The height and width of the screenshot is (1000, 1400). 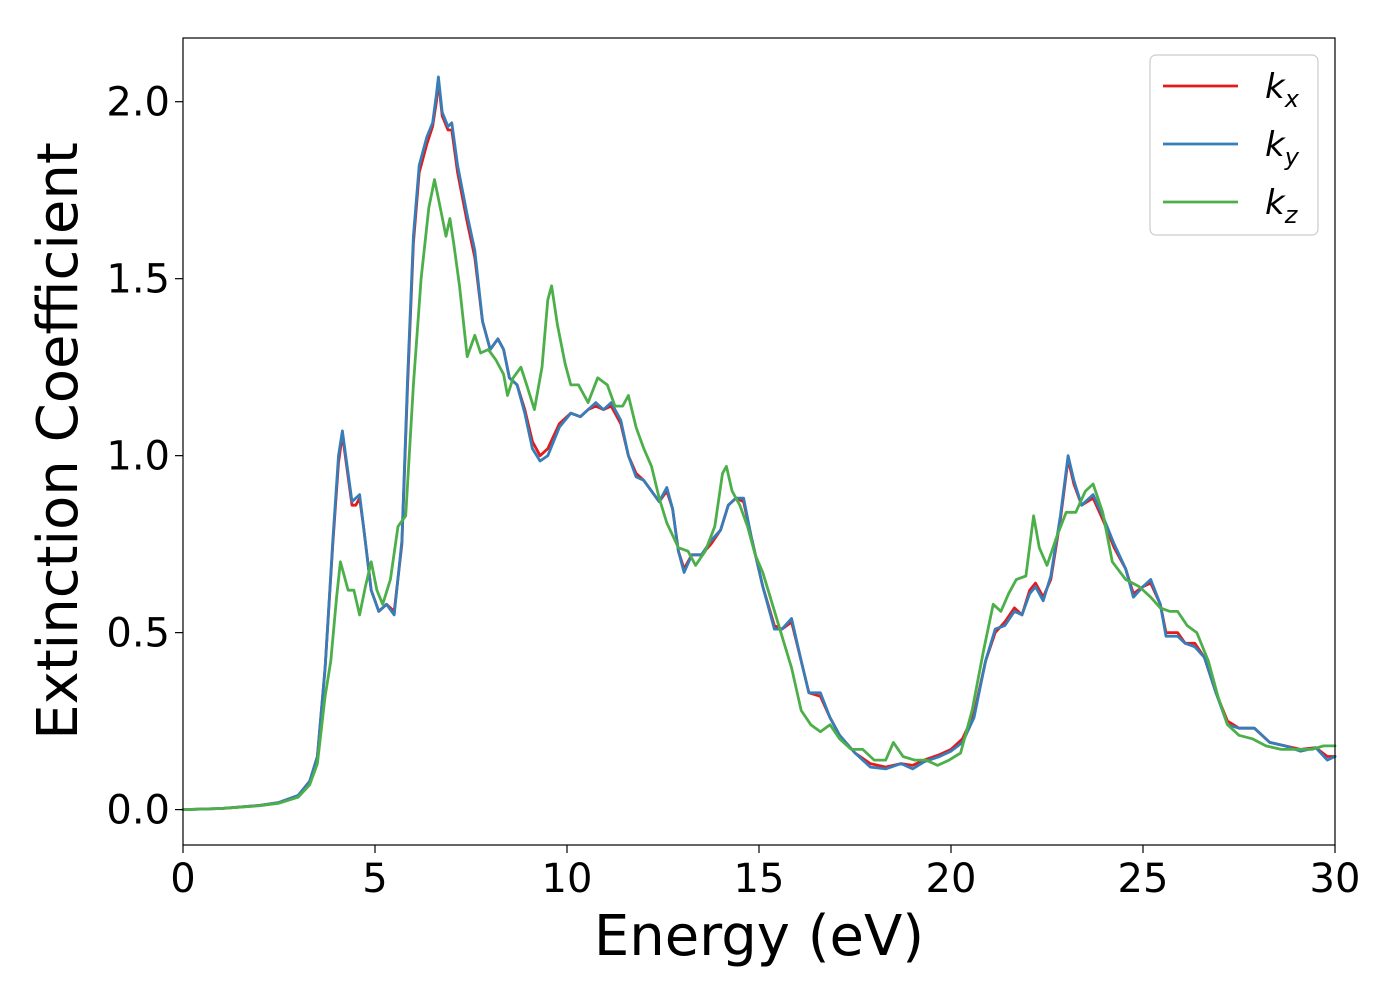 I want to click on x-tick-label: 25, so click(x=1143, y=879).